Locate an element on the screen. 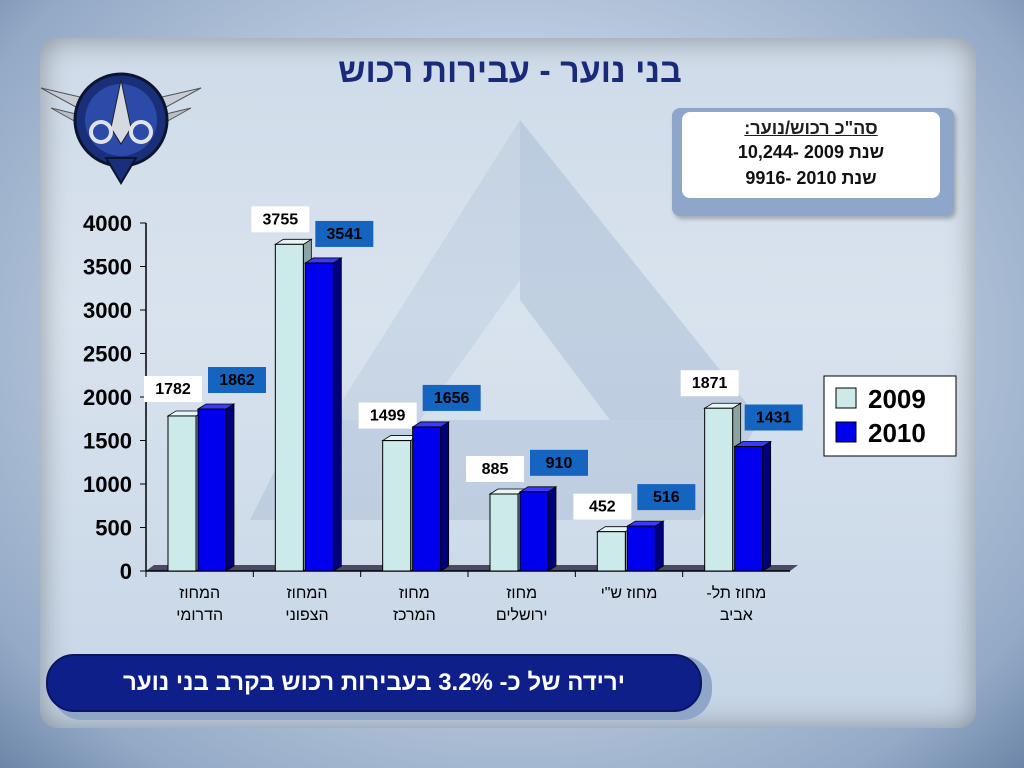 The width and height of the screenshot is (1024, 768). data-label-2010-1: 3541 is located at coordinates (345, 234).